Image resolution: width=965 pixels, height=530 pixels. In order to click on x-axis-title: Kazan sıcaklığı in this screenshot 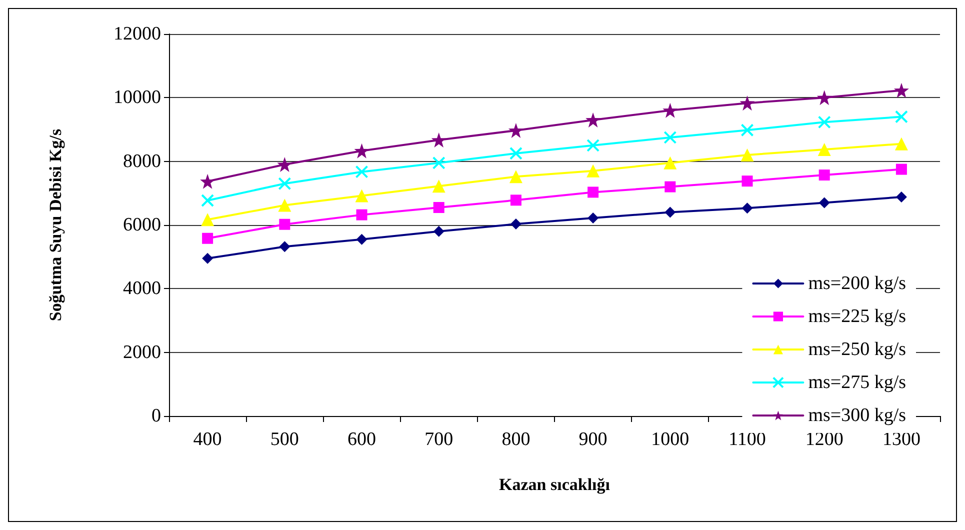, I will do `click(554, 484)`.